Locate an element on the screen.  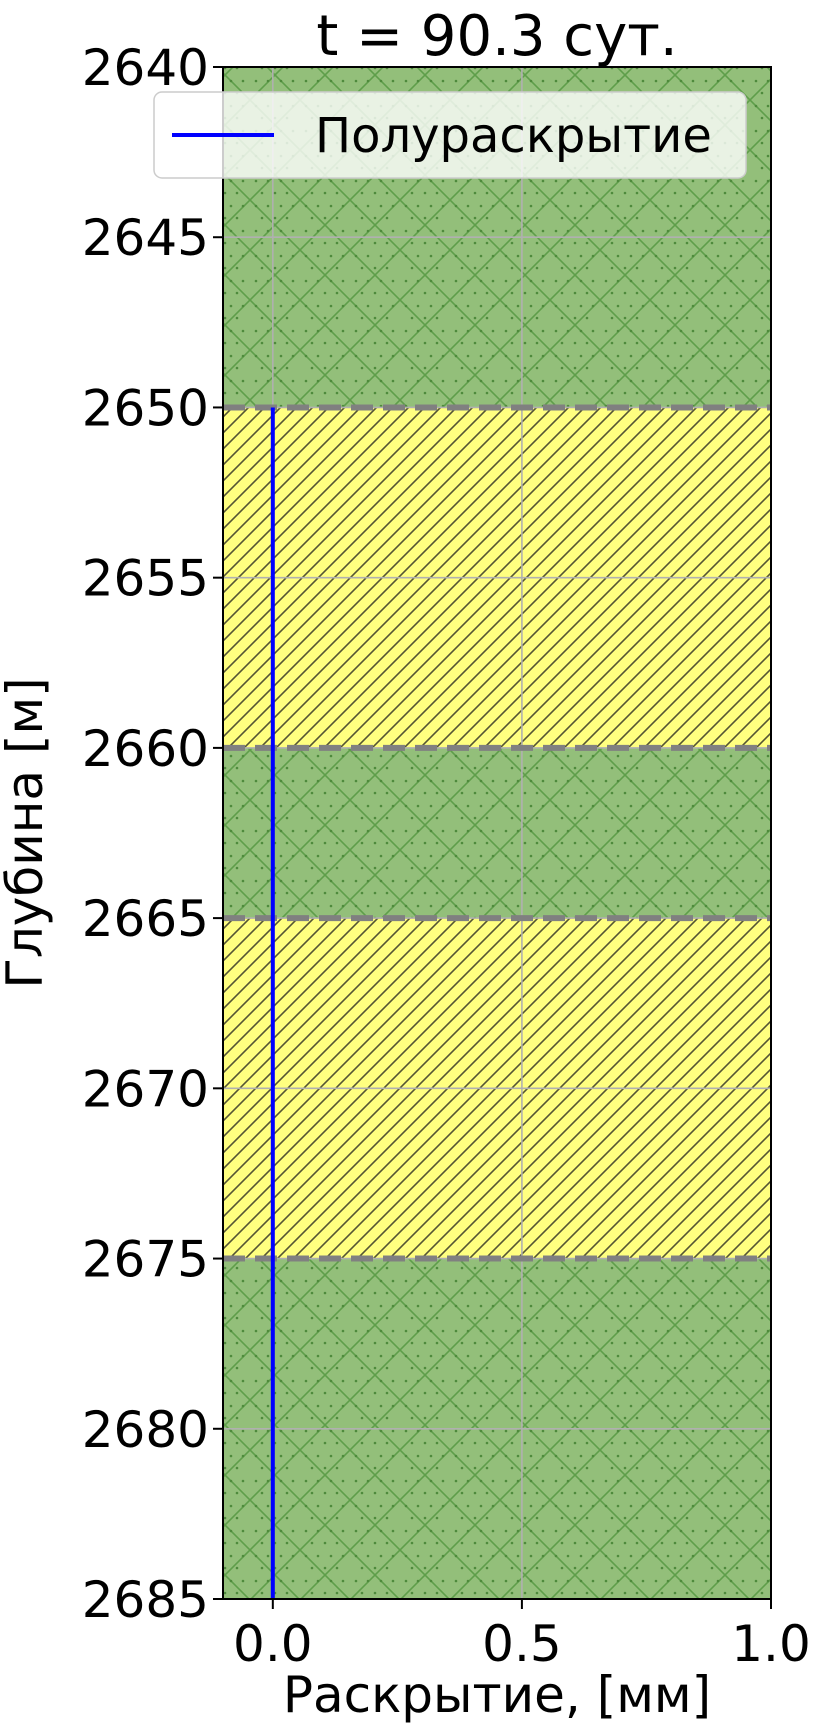
y-tick-label-7: 2675 is located at coordinates (145, 1260).